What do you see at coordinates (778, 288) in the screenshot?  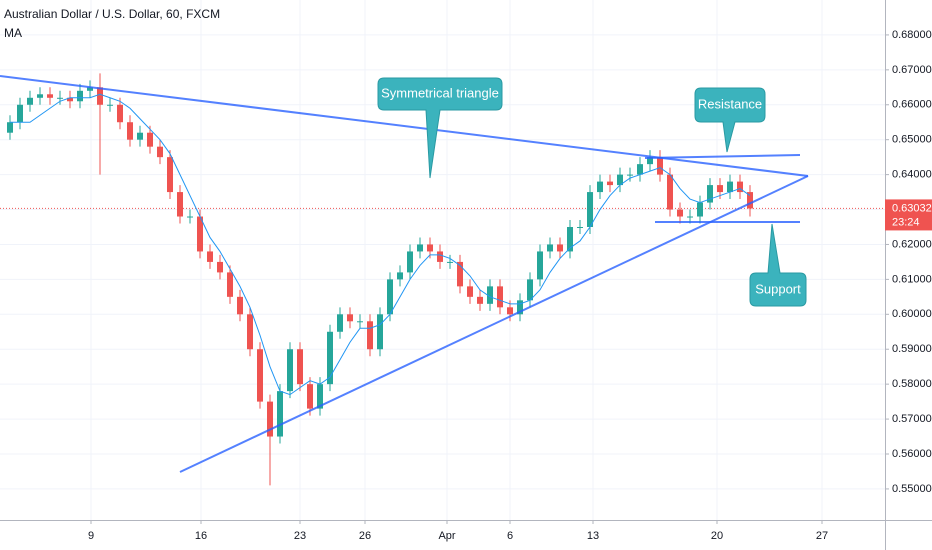 I see `annotation: Support` at bounding box center [778, 288].